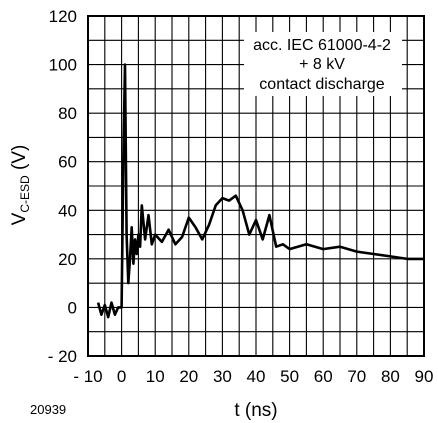  Describe the element at coordinates (256, 376) in the screenshot. I see `x-tick-label: 40` at that location.